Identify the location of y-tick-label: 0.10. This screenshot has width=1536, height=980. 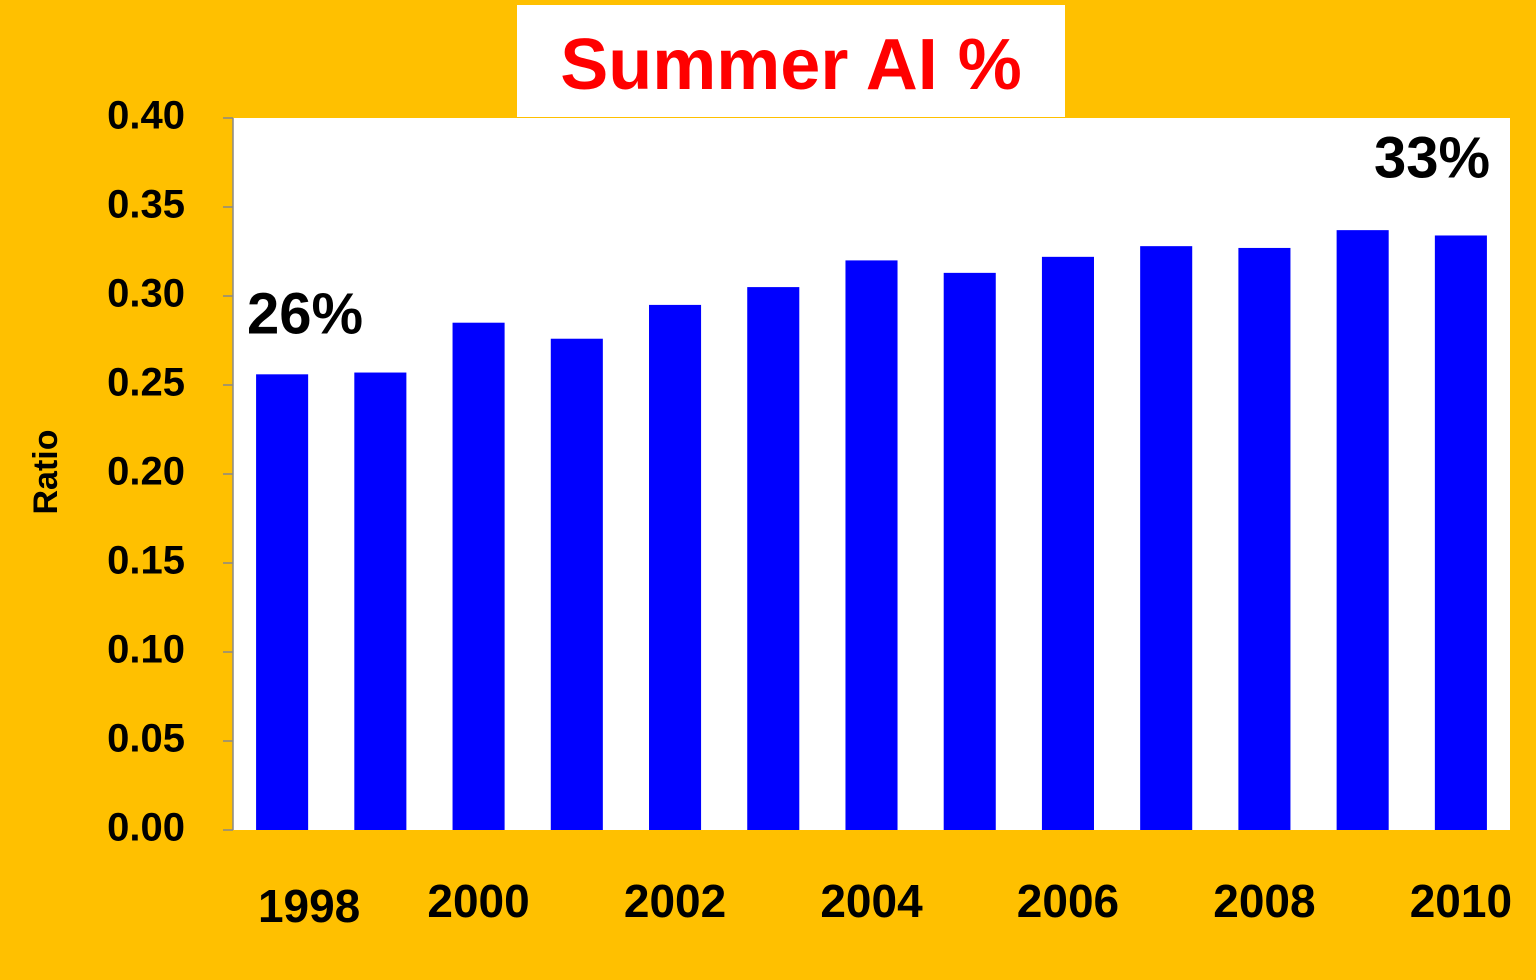
(146, 650).